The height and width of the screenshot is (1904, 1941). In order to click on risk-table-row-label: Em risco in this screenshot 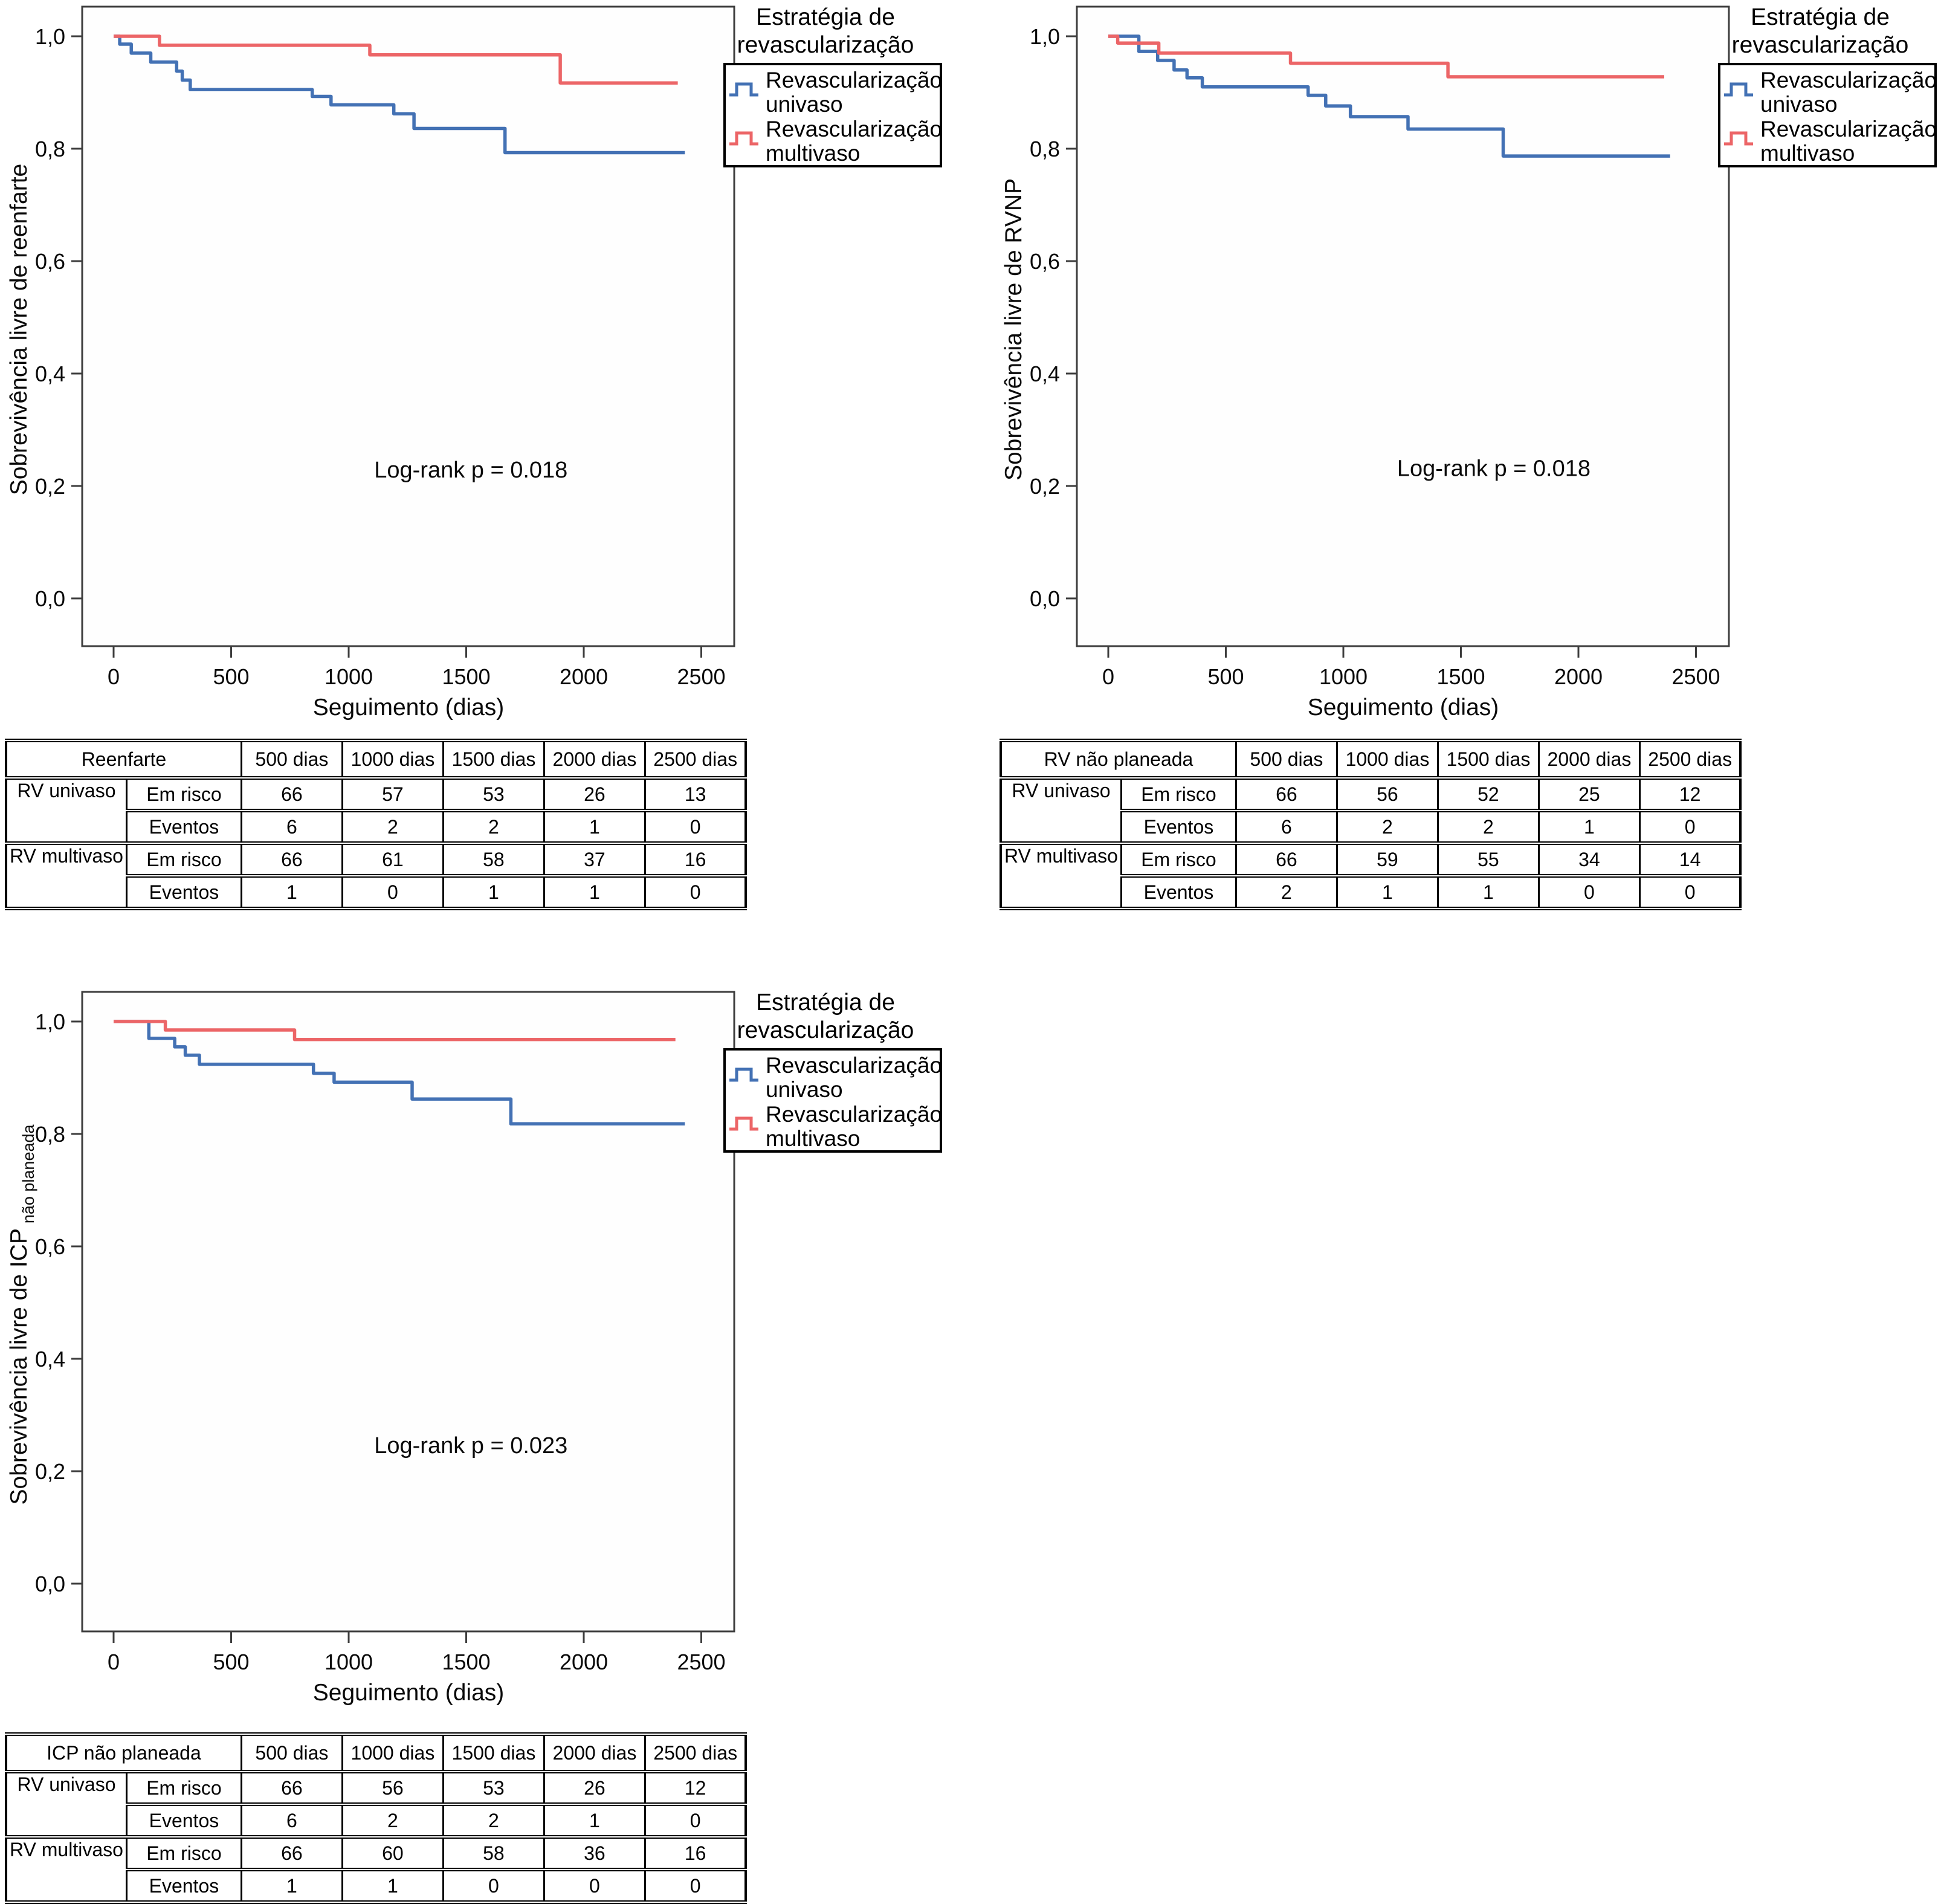, I will do `click(183, 1788)`.